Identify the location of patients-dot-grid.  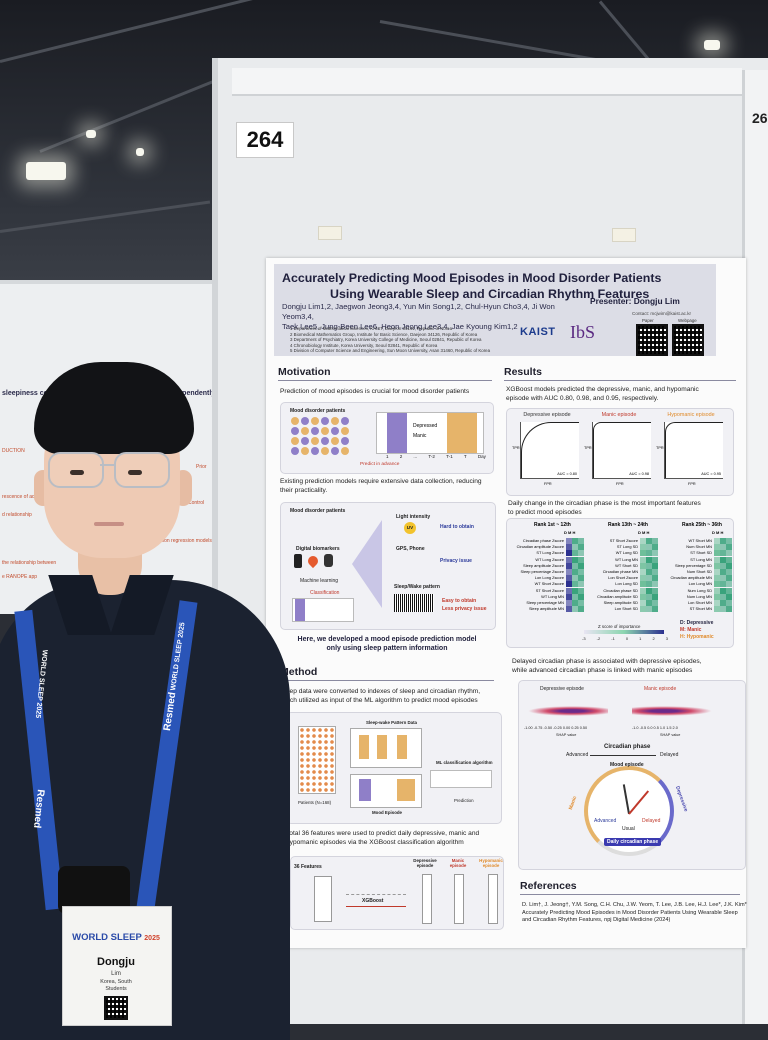
(317, 760).